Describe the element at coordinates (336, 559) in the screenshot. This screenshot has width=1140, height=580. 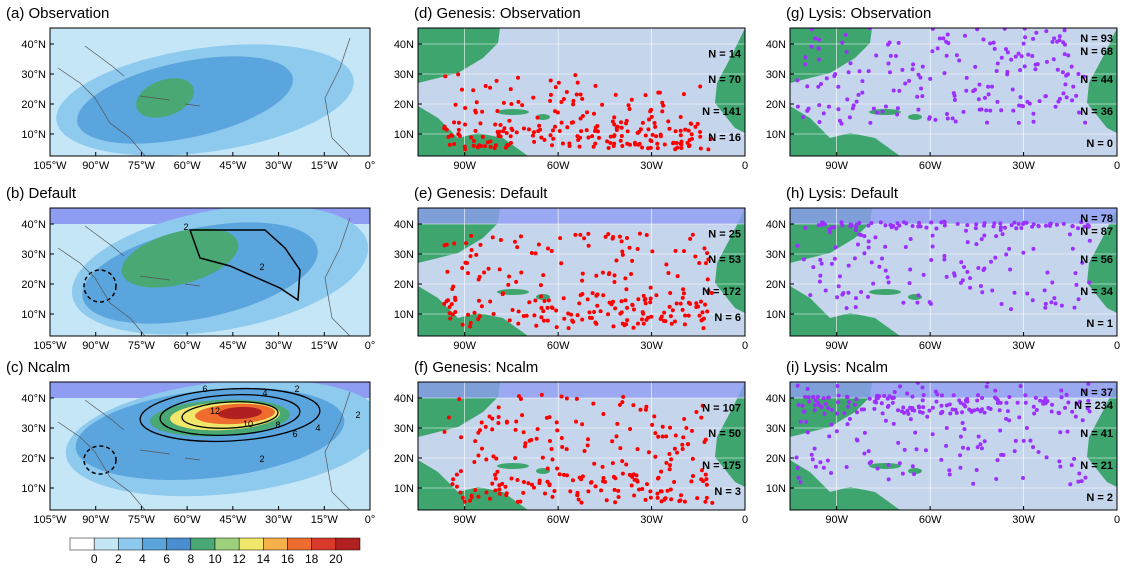
I see `colorbar-label: 20` at that location.